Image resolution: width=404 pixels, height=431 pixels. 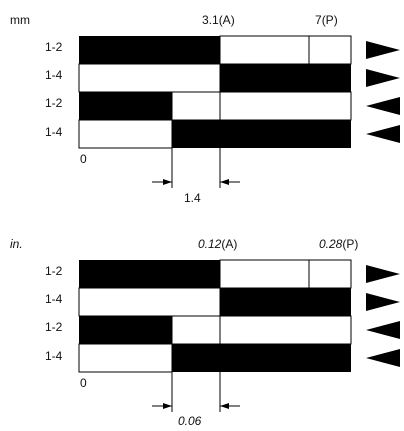 I want to click on position-p-label: 7(P), so click(x=326, y=20).